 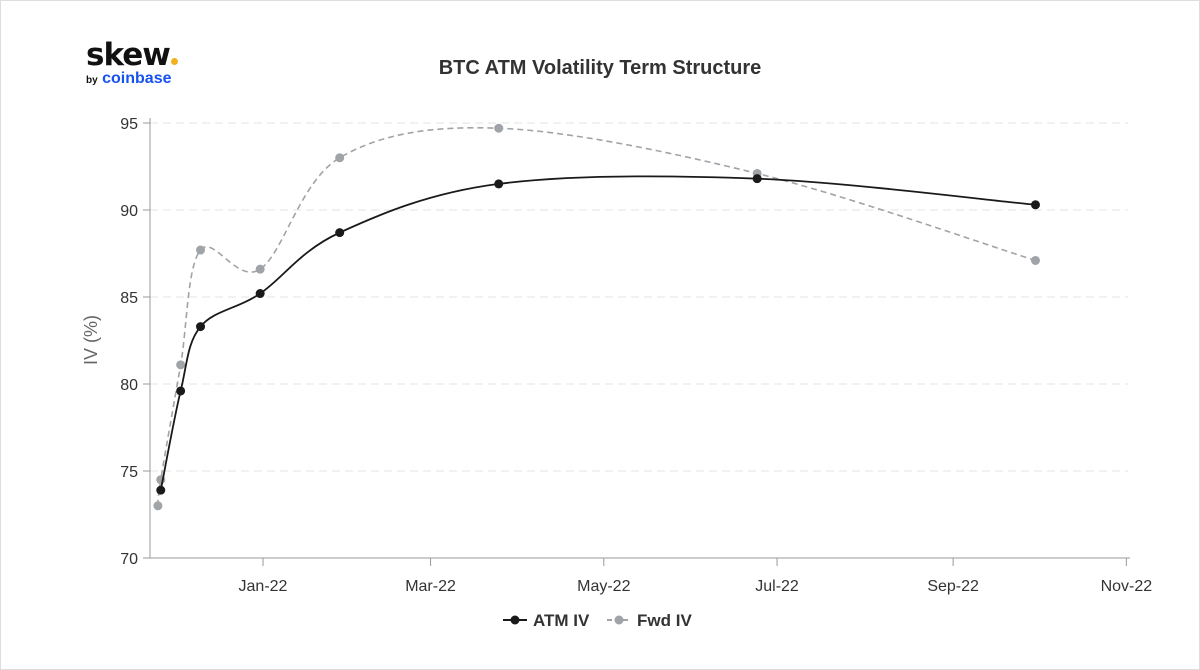 I want to click on legend-item-fwd-iv: Fwd IV, so click(x=649, y=620).